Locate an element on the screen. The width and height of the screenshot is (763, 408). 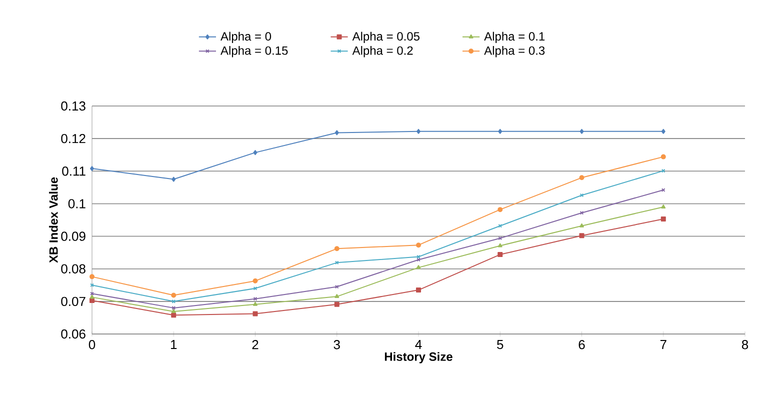
y-axis-title: XB Index Value is located at coordinates (53, 220).